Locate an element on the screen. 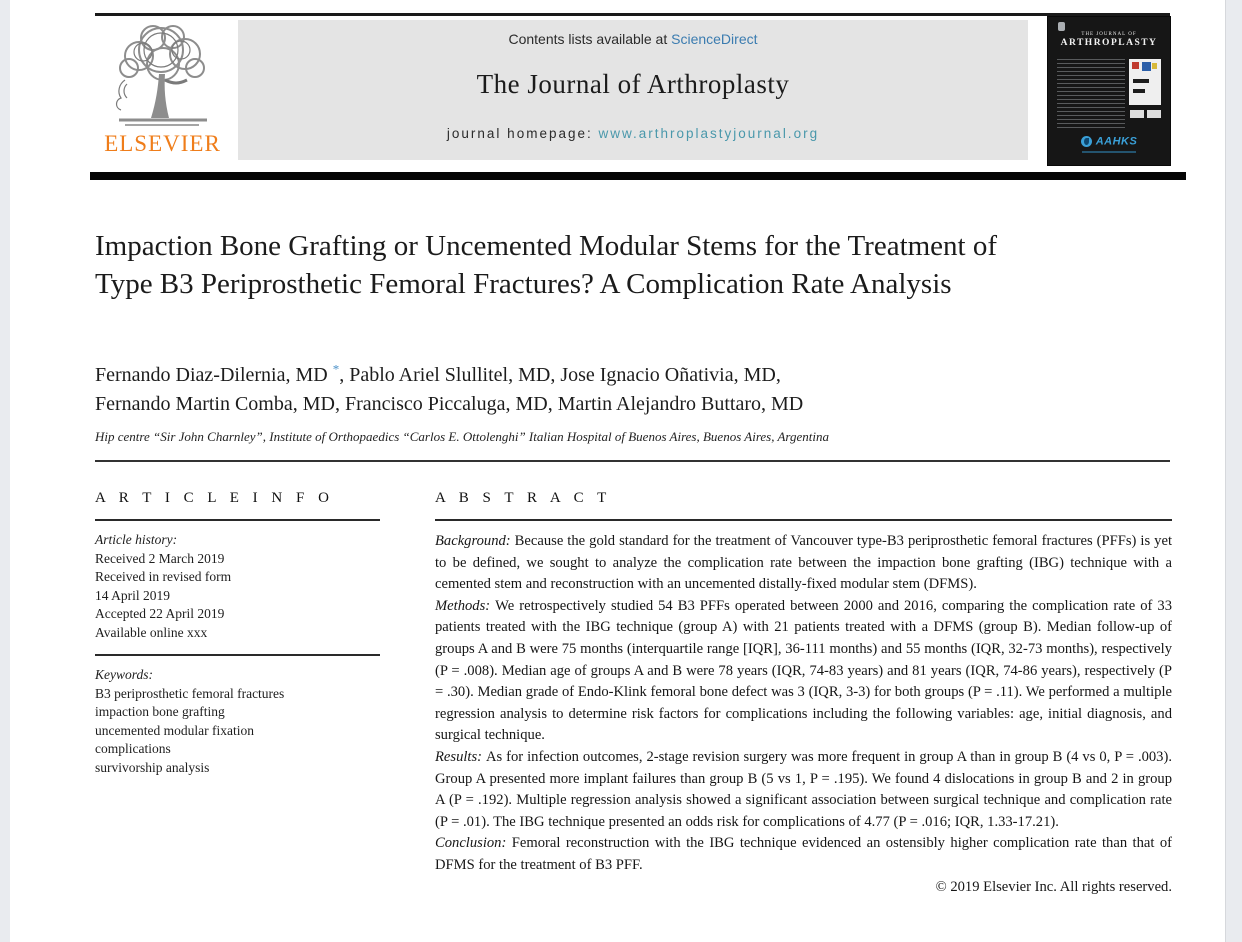  abstract-section-label: Methods: is located at coordinates (465, 605).